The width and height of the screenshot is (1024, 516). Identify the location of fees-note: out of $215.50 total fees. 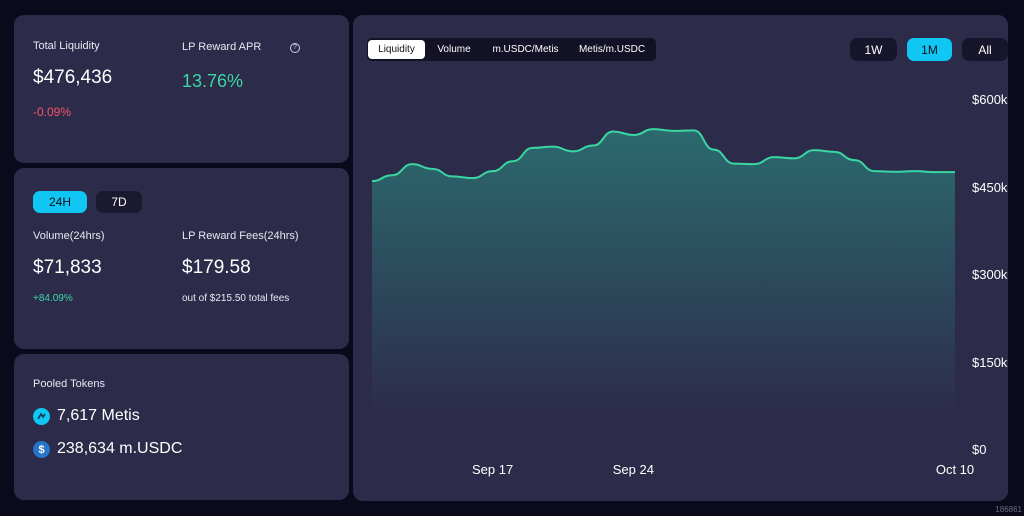
(236, 298).